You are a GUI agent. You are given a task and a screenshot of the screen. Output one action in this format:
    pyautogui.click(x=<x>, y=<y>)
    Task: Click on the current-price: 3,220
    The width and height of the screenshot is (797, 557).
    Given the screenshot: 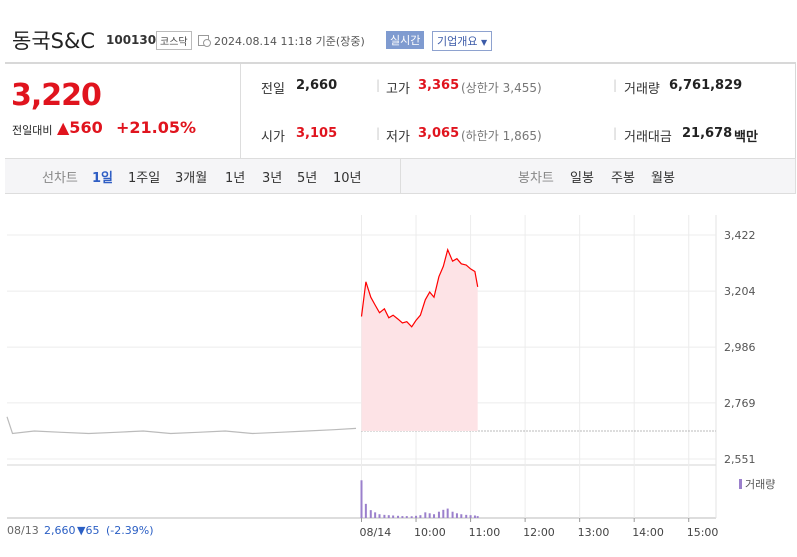 What is the action you would take?
    pyautogui.click(x=56, y=95)
    